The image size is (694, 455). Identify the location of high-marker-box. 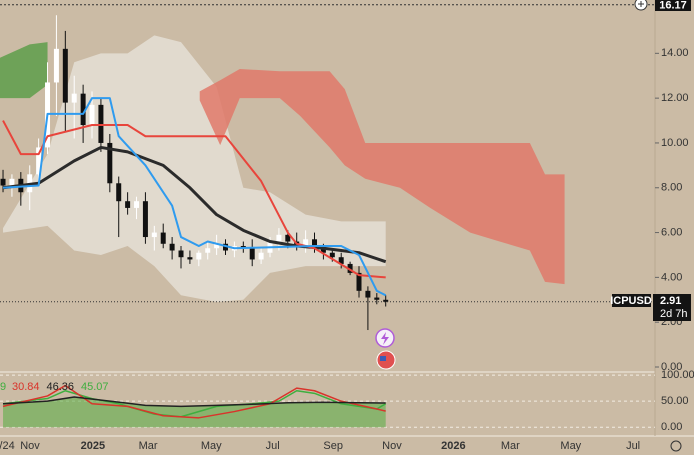
(673, 5).